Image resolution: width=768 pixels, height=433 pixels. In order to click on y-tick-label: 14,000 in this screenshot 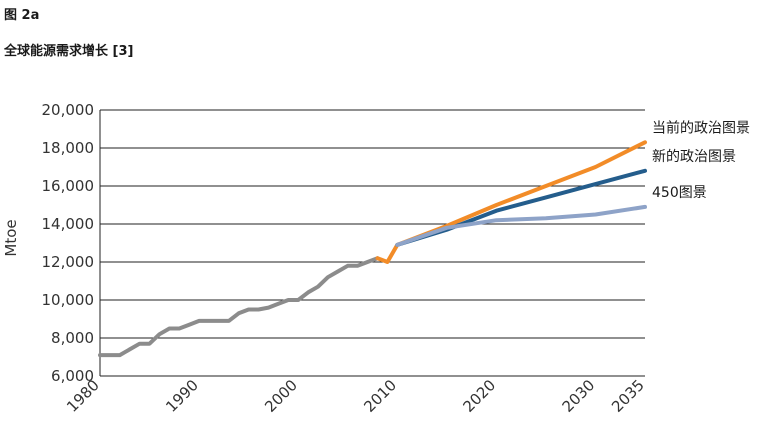, I will do `click(68, 224)`.